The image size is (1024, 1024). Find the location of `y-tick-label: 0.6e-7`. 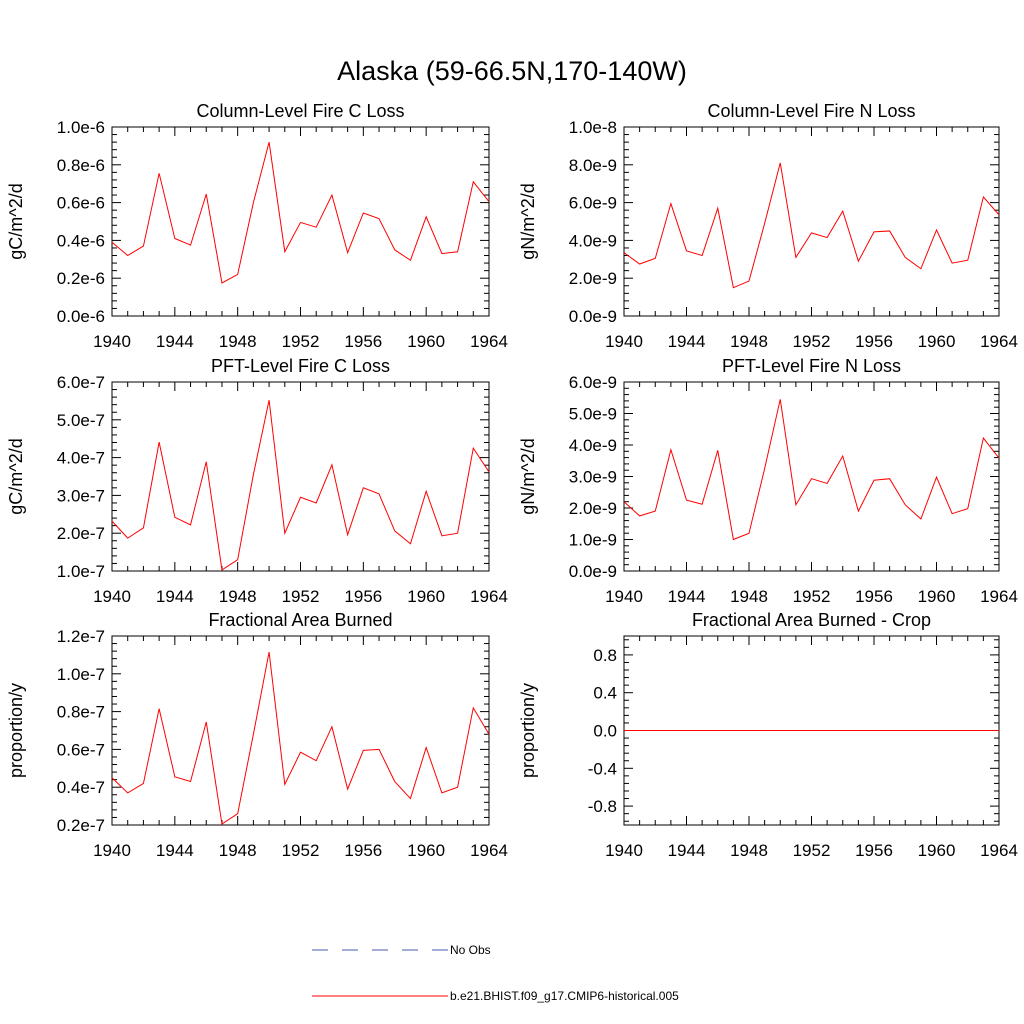

y-tick-label: 0.6e-7 is located at coordinates (81, 749).